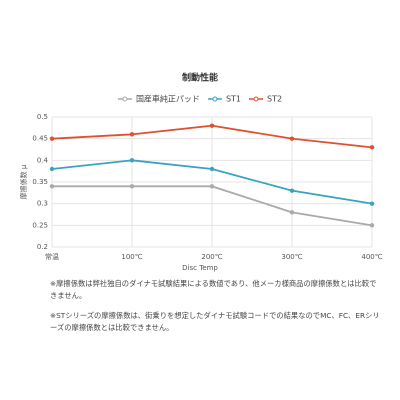  I want to click on x-tick-label: 常温, so click(52, 256).